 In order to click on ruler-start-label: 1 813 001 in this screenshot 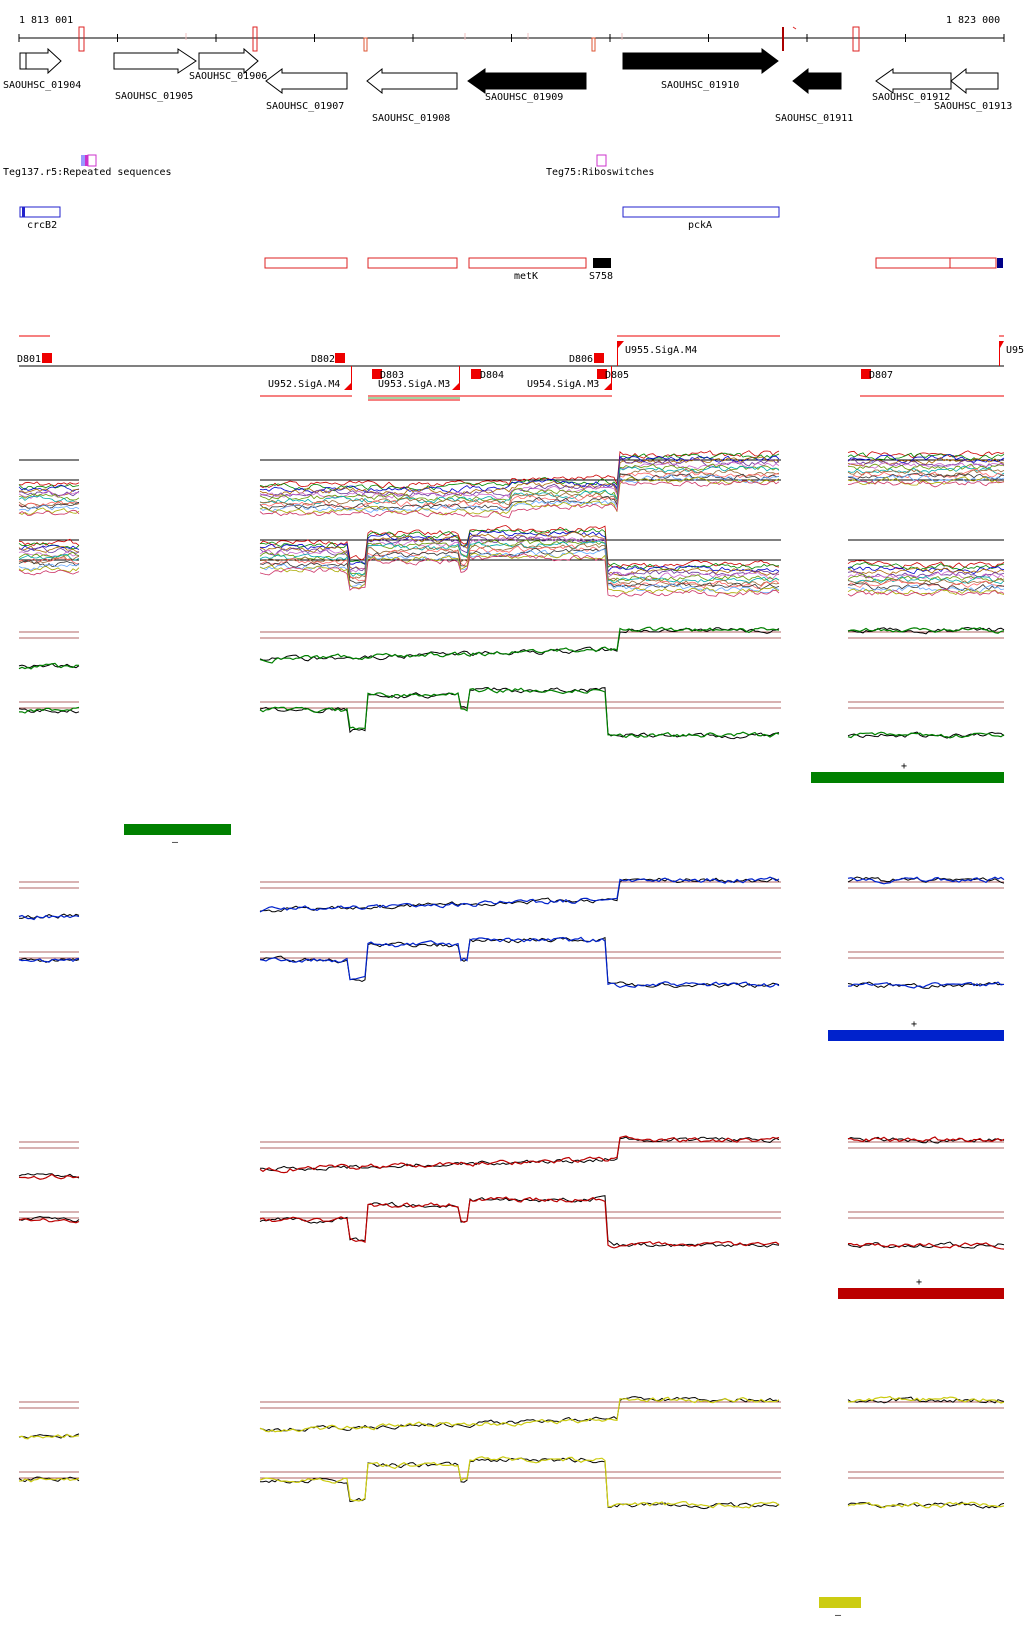, I will do `click(46, 20)`.